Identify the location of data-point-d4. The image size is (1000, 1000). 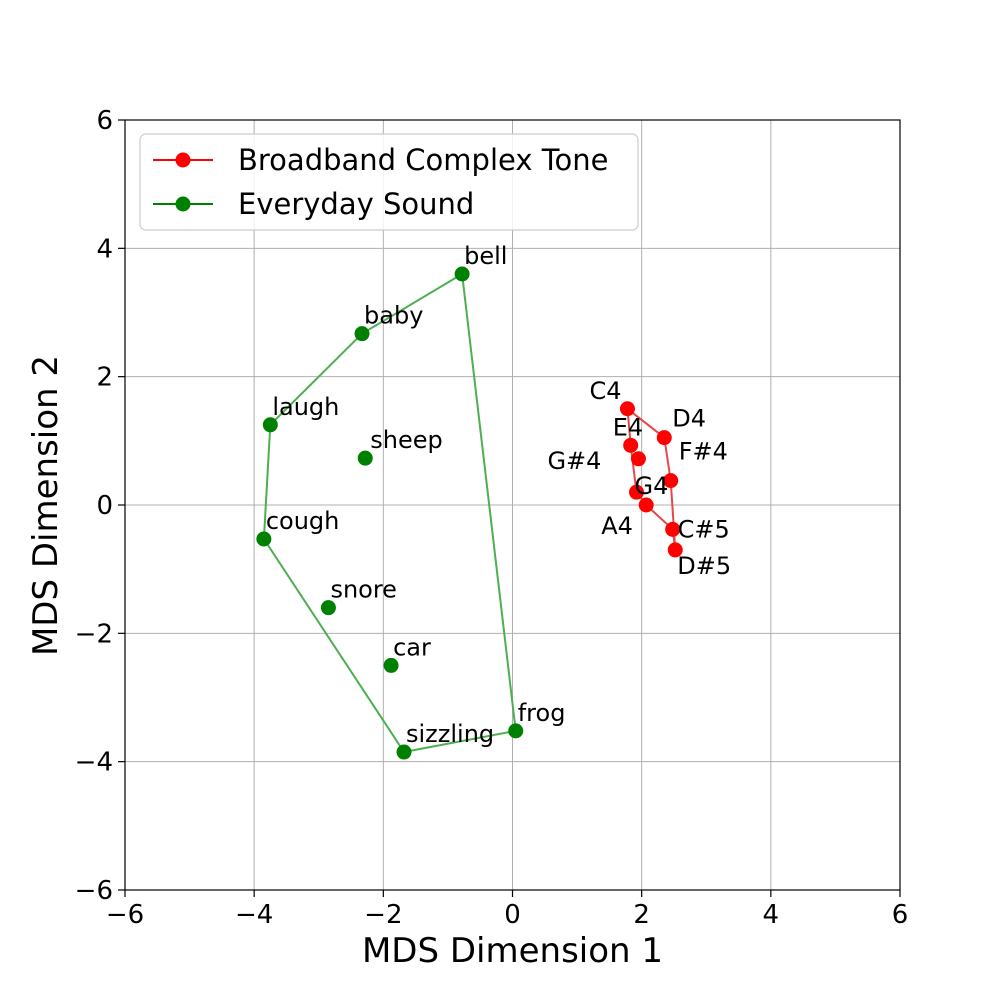
(664, 438).